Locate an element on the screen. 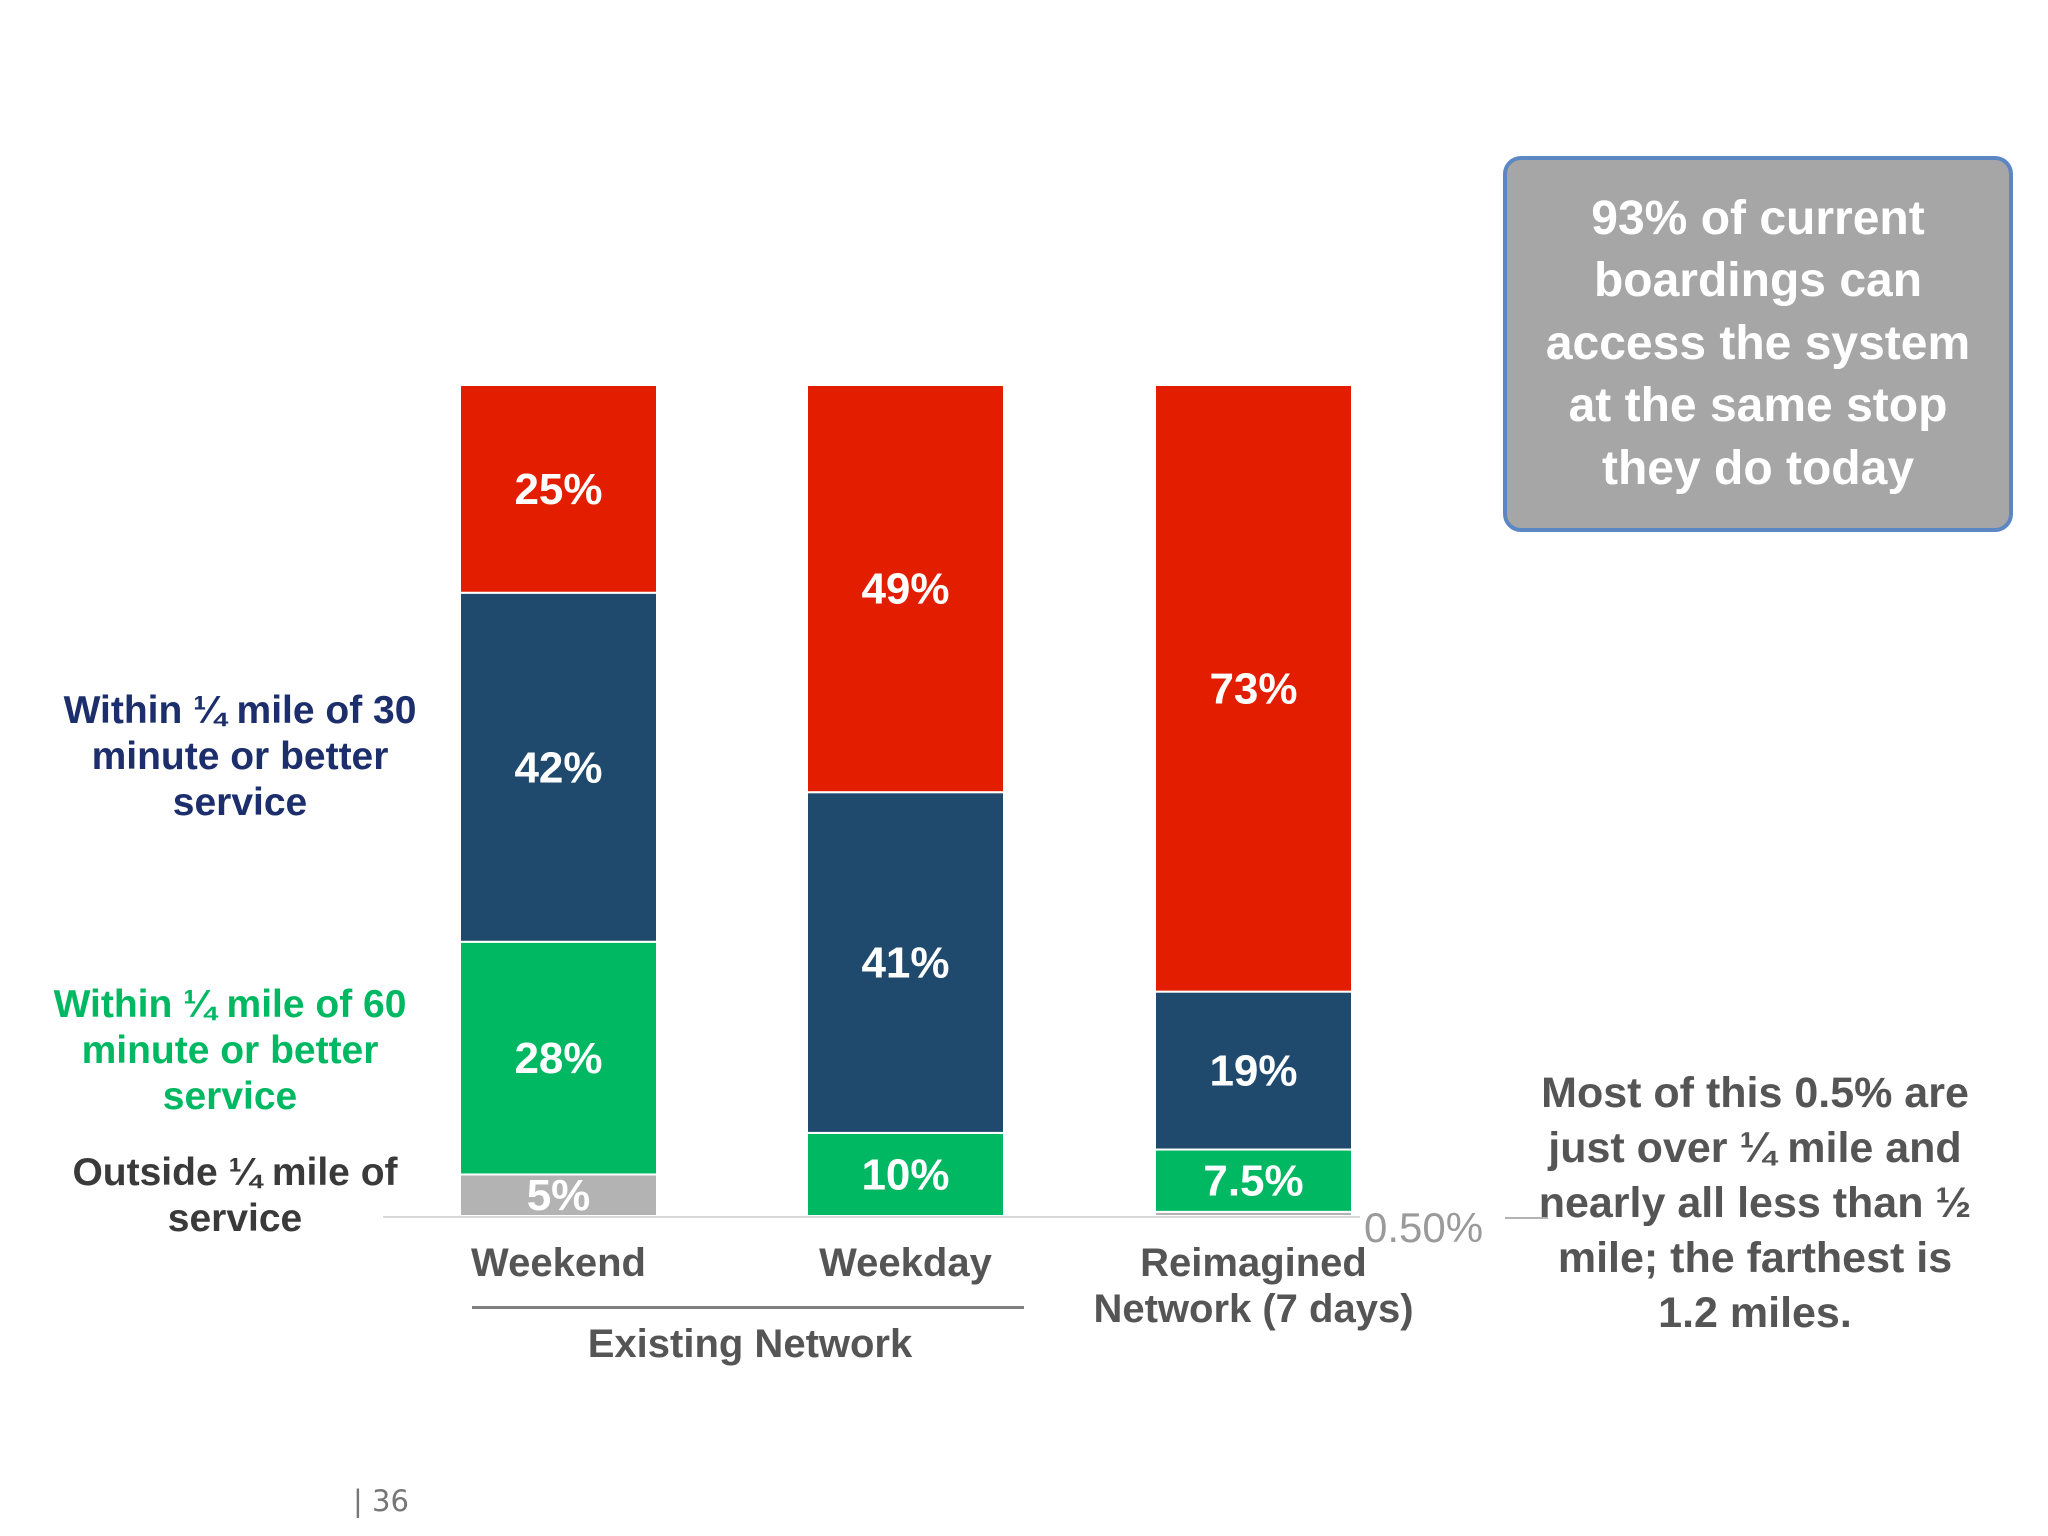 The image size is (2048, 1536). data-label-3-2: 73% is located at coordinates (1253, 688).